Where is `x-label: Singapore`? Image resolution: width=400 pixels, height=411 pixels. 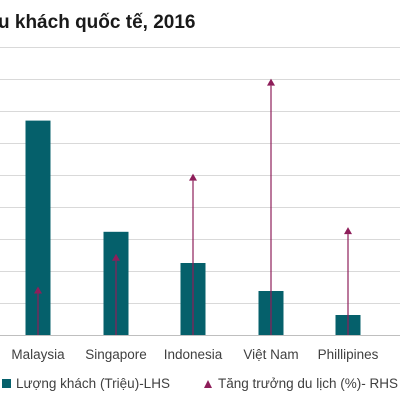
x-label: Singapore is located at coordinates (116, 354).